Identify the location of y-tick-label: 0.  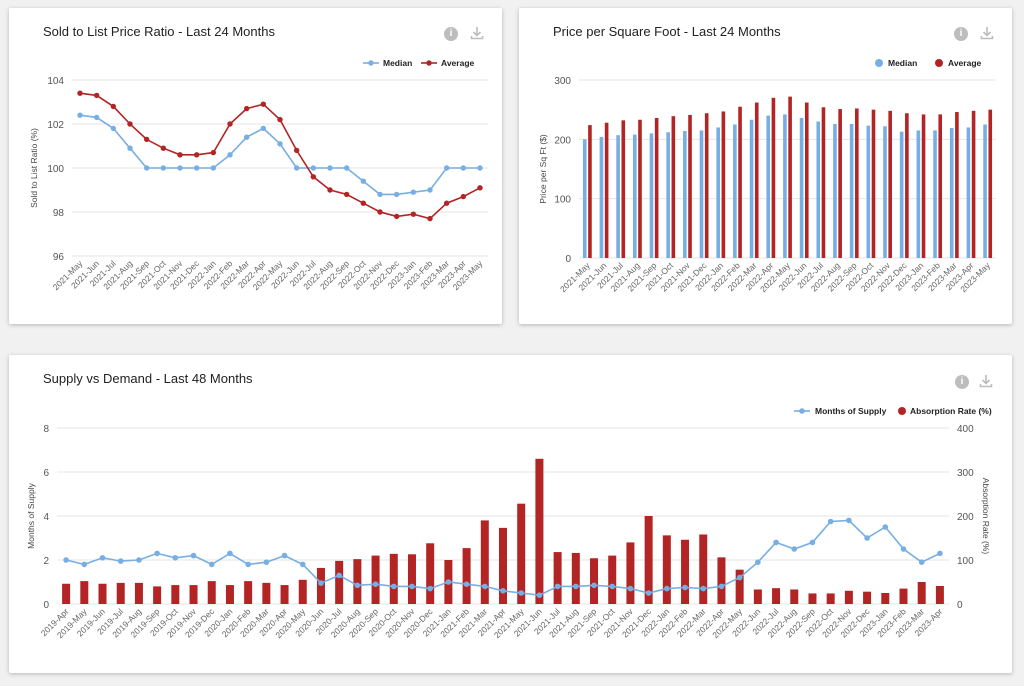
(46, 605).